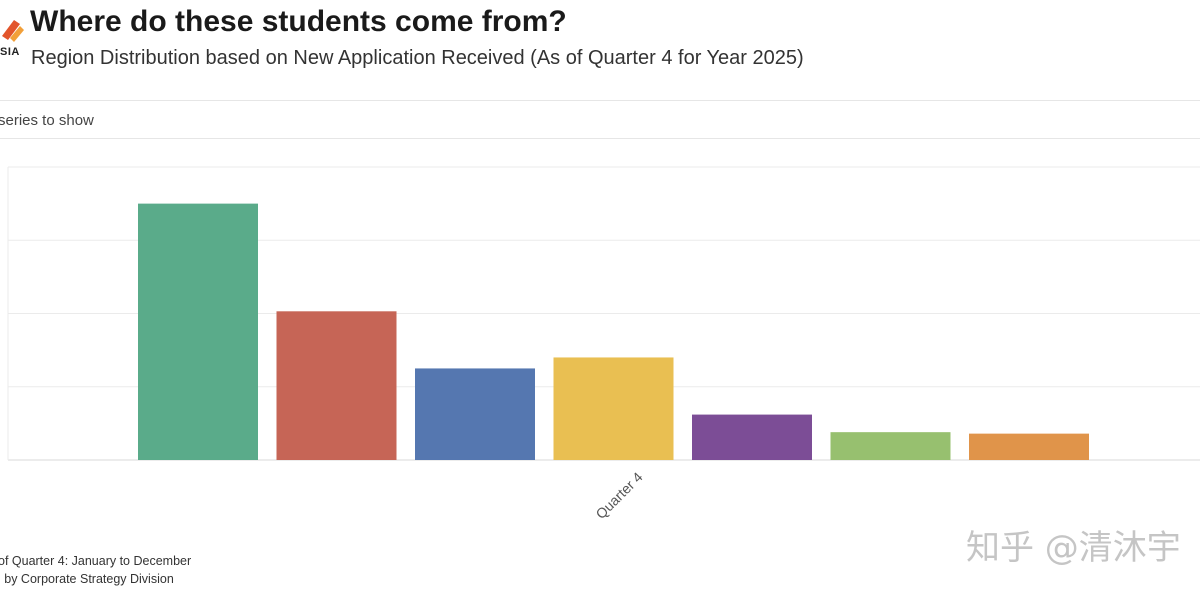 The image size is (1200, 600). What do you see at coordinates (13, 31) in the screenshot?
I see `logo-mark-icon` at bounding box center [13, 31].